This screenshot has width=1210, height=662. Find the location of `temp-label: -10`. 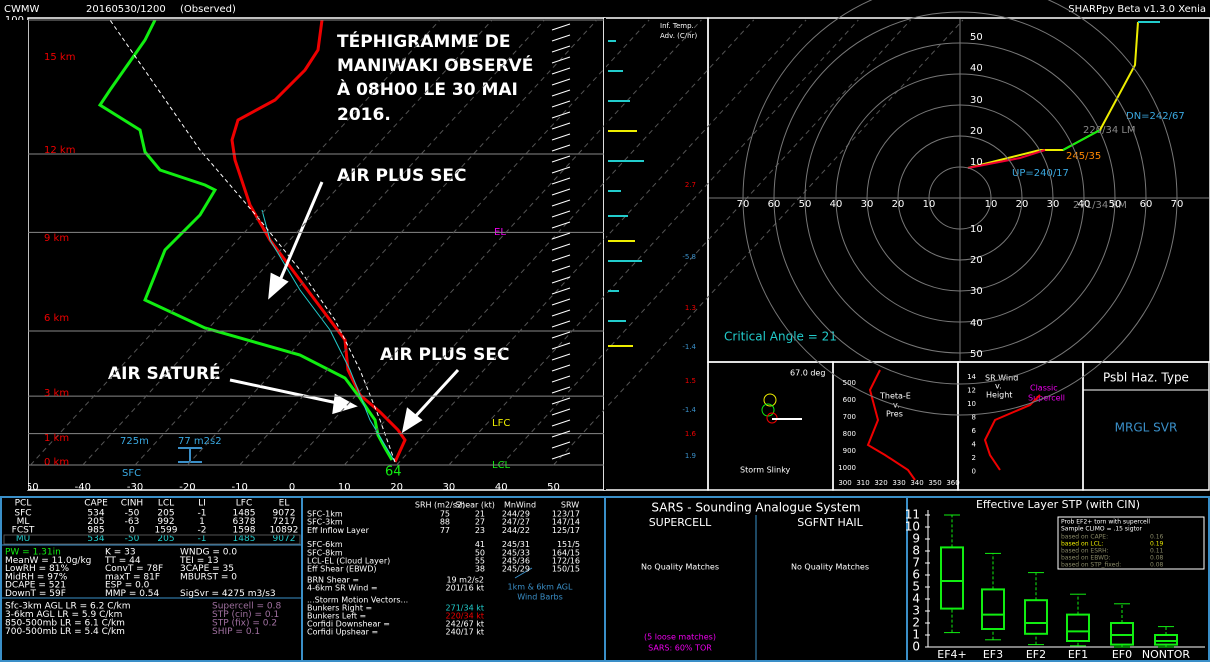

temp-label: -10 is located at coordinates (240, 487).